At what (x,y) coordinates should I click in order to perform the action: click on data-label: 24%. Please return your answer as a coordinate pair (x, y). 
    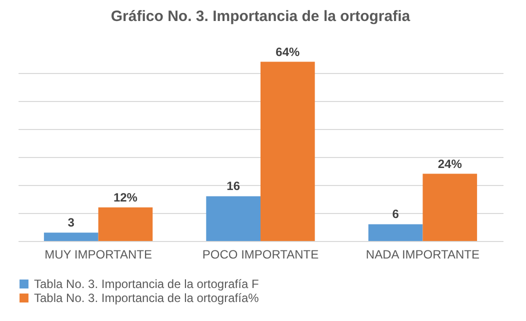
    Looking at the image, I should click on (450, 163).